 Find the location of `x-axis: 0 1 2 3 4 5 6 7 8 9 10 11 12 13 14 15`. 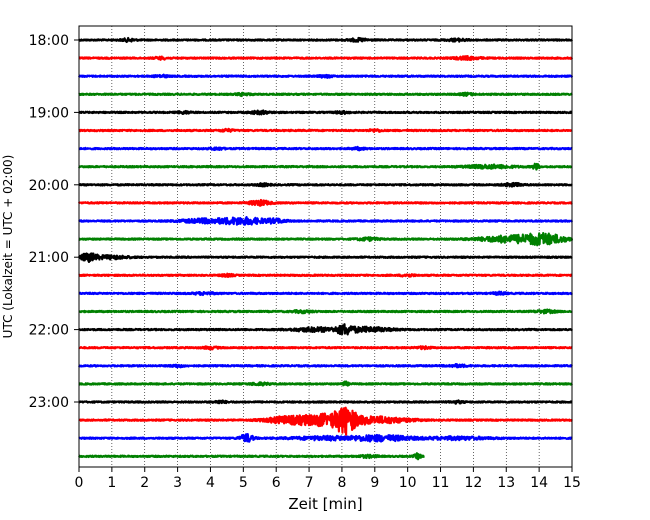

x-axis: 0 1 2 3 4 5 6 7 8 9 10 11 12 13 14 15 is located at coordinates (328, 479).